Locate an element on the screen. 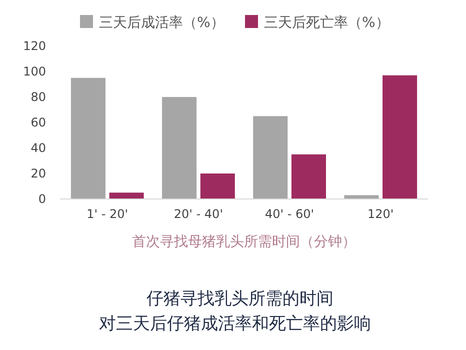 Image resolution: width=466 pixels, height=350 pixels. x-axis-title: 首次寻找母猪乳头所需时间（分钟） is located at coordinates (244, 242).